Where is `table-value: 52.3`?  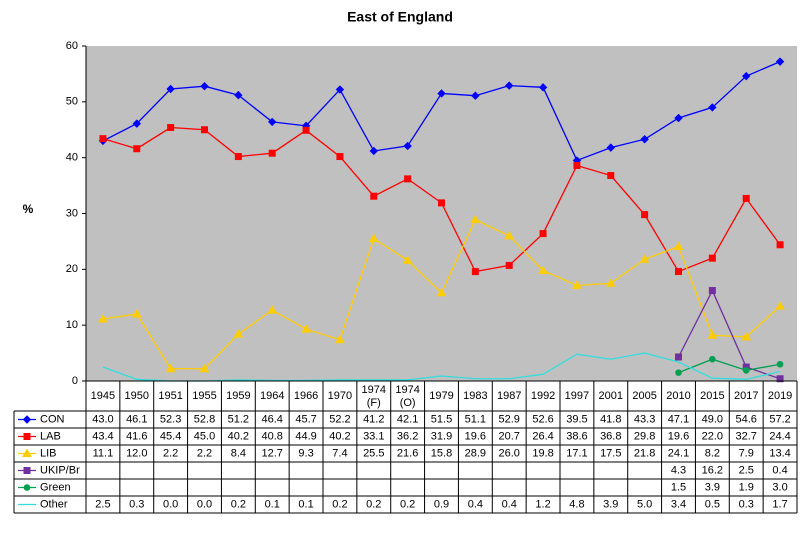 table-value: 52.3 is located at coordinates (170, 419).